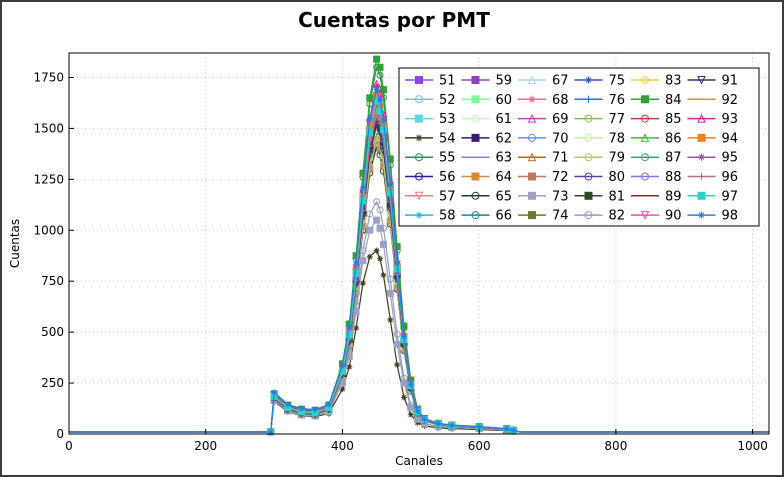 The height and width of the screenshot is (477, 784). I want to click on legend-label: 97, so click(730, 196).